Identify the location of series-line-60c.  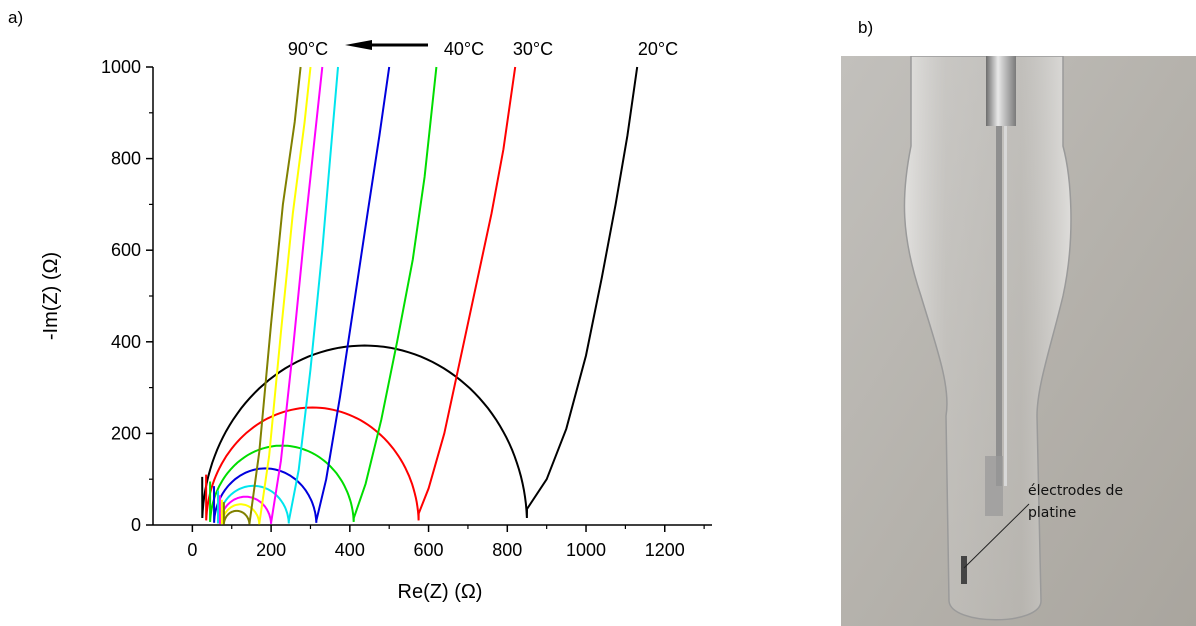
(278, 295).